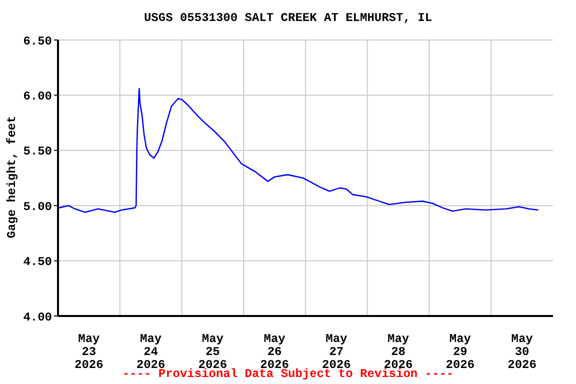  What do you see at coordinates (37, 262) in the screenshot?
I see `y-tick-label: 4.50` at bounding box center [37, 262].